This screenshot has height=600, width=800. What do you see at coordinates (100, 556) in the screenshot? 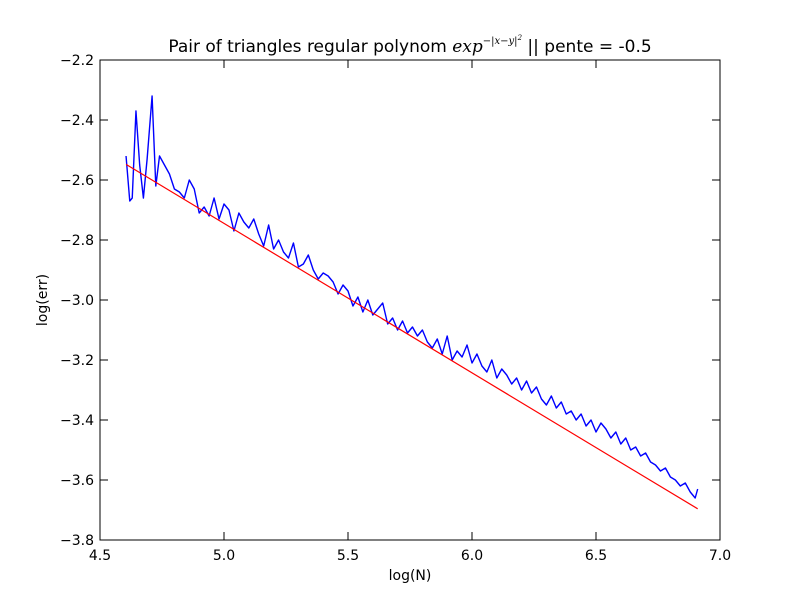
I see `x-tick-label: 4.5` at bounding box center [100, 556].